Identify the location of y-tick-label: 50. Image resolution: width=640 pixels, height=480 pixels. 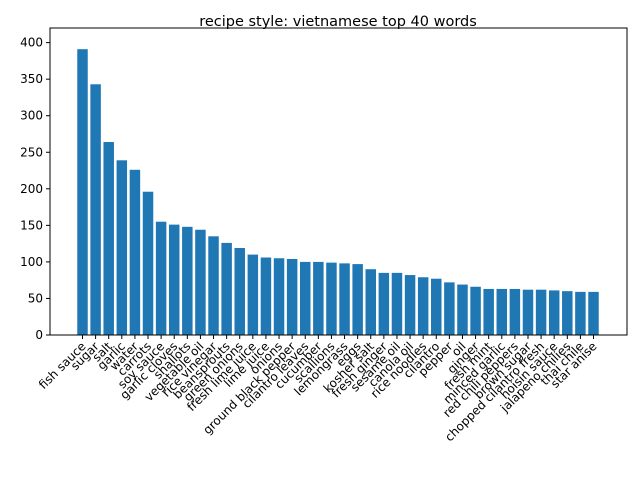
(35, 298).